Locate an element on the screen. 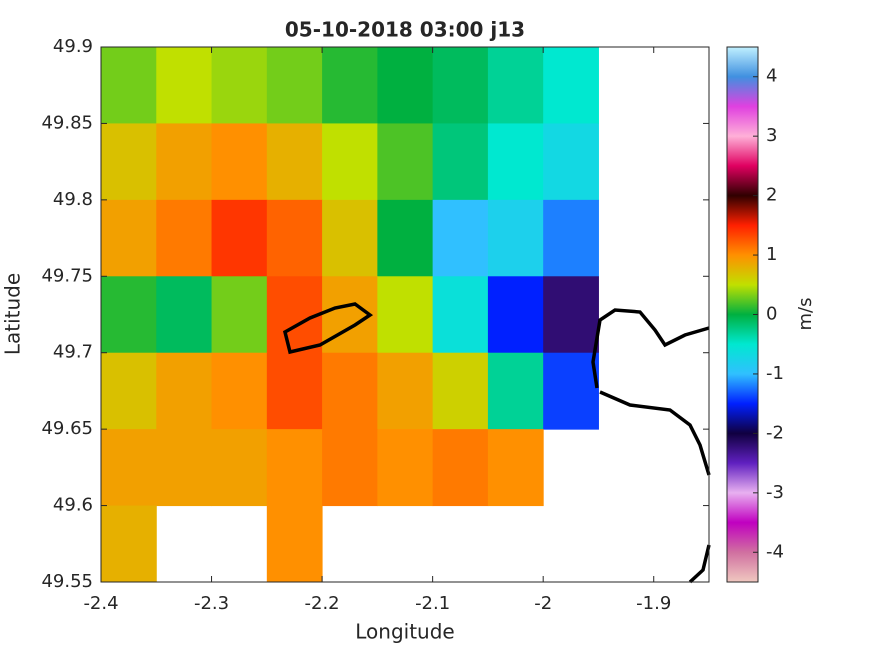  colorbar-tick-label: 4 is located at coordinates (771, 76).